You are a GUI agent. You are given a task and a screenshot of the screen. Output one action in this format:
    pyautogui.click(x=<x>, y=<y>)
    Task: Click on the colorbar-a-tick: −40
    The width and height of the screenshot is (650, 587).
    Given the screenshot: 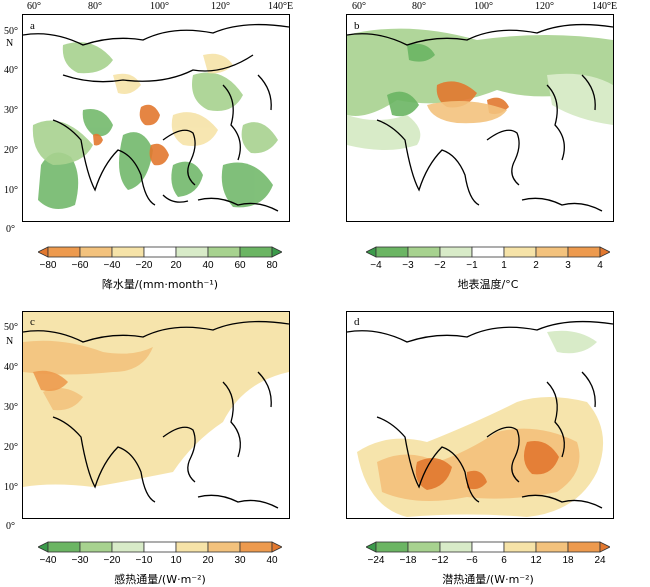 What is the action you would take?
    pyautogui.click(x=112, y=265)
    